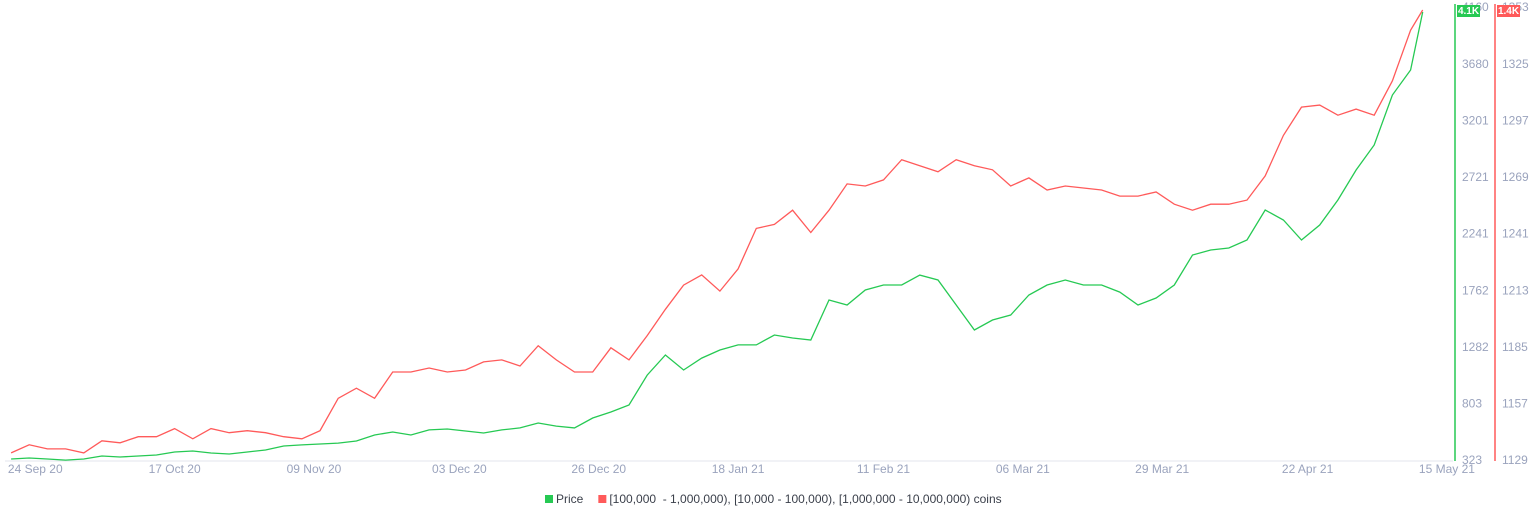  Describe the element at coordinates (175, 469) in the screenshot. I see `x-tick-label: 17 Oct 20` at that location.